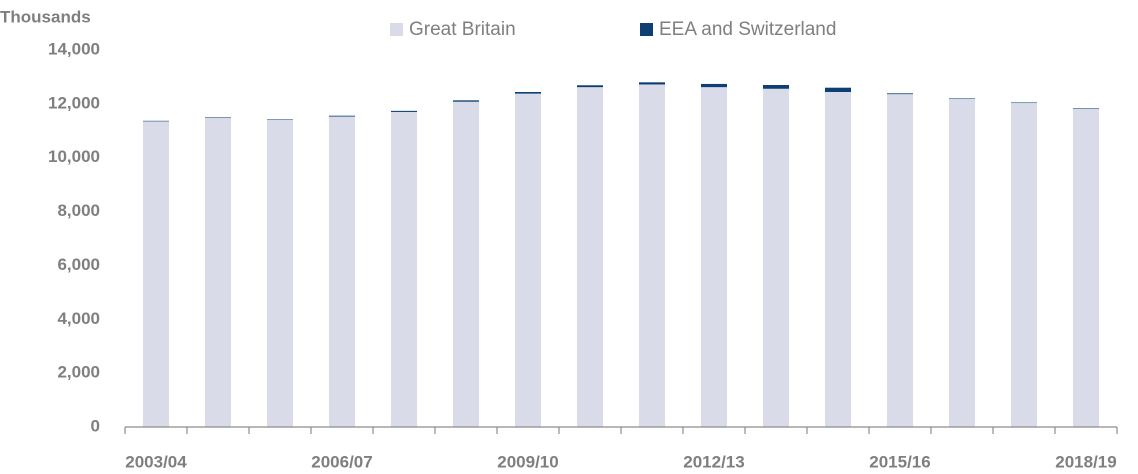 The width and height of the screenshot is (1138, 474). I want to click on y-tick-label: 8,000, so click(78, 210).